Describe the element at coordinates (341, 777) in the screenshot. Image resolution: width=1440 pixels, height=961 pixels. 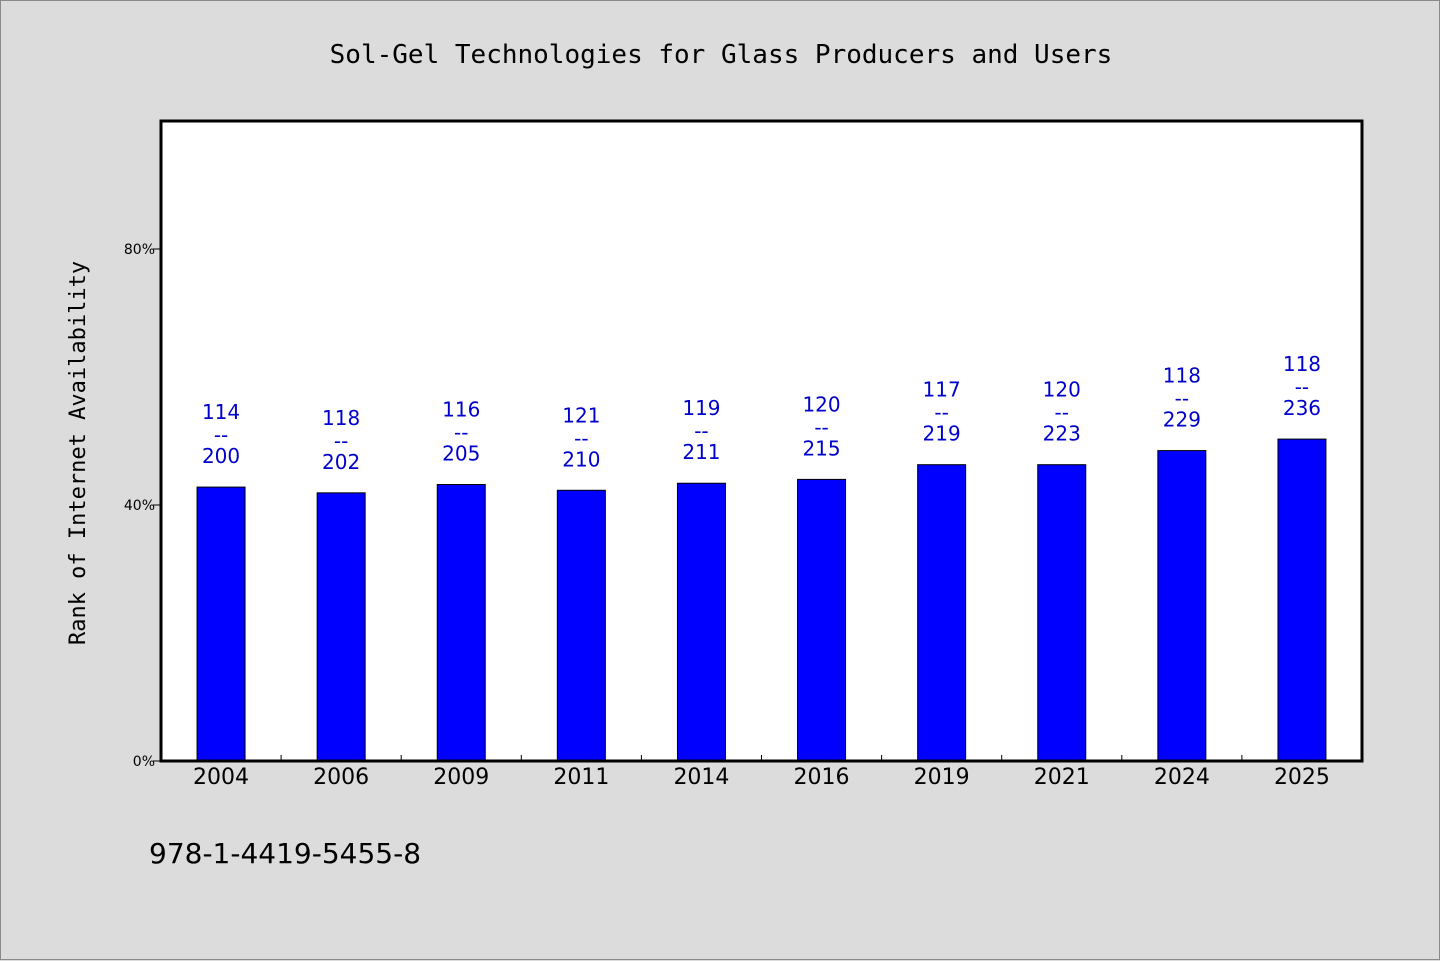
I see `x-tick-label: 2006` at that location.